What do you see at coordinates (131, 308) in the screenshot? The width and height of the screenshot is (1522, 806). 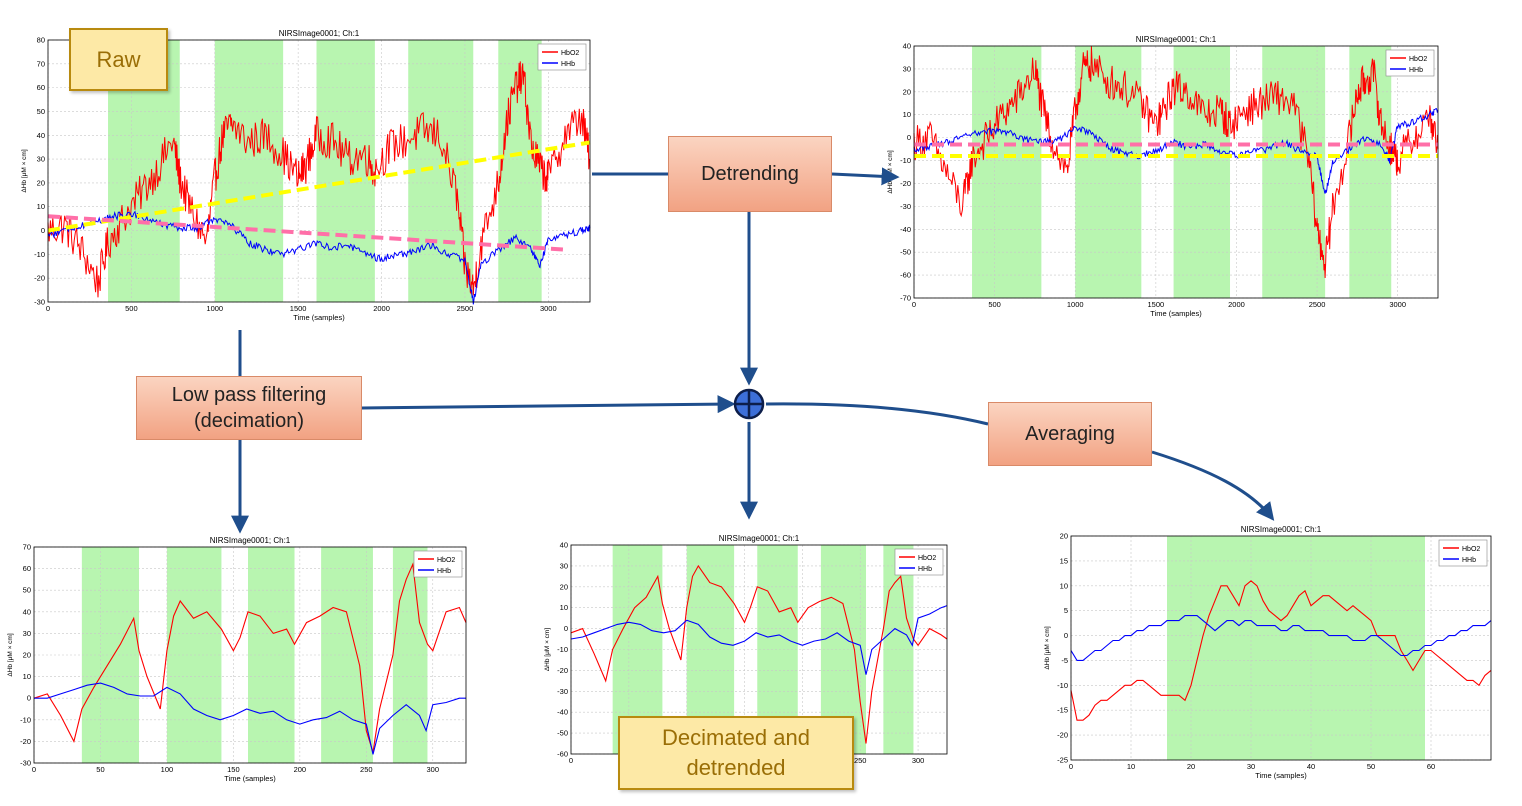 I see `x-tick-label: 500` at bounding box center [131, 308].